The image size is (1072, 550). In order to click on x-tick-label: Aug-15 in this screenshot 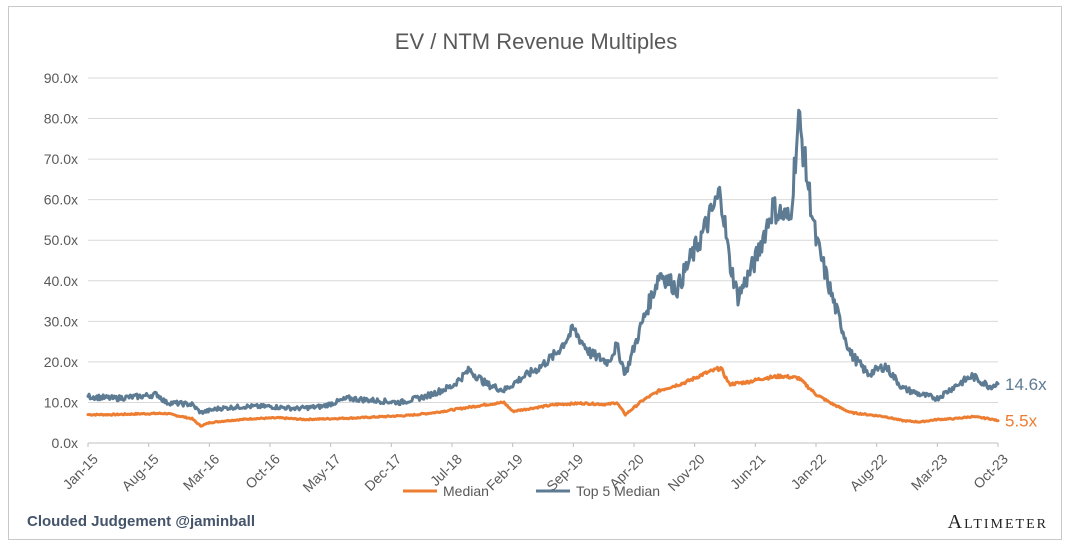, I will do `click(139, 472)`.